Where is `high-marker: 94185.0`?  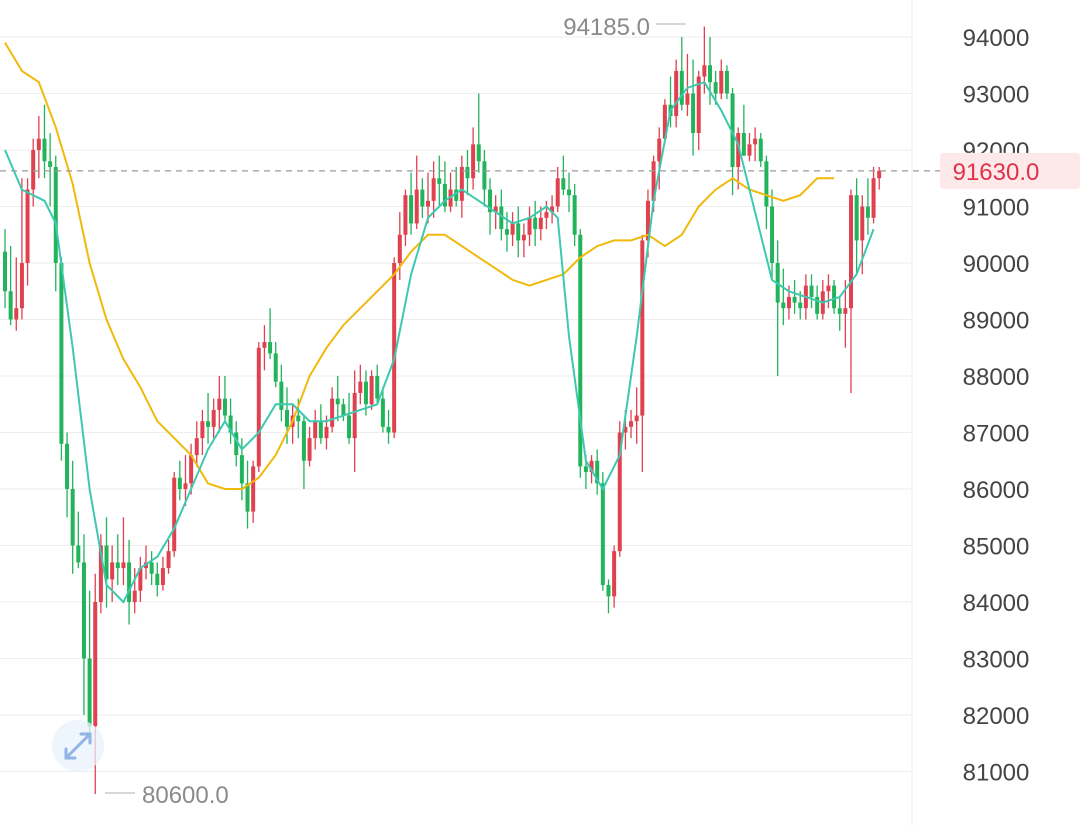
high-marker: 94185.0 is located at coordinates (624, 27).